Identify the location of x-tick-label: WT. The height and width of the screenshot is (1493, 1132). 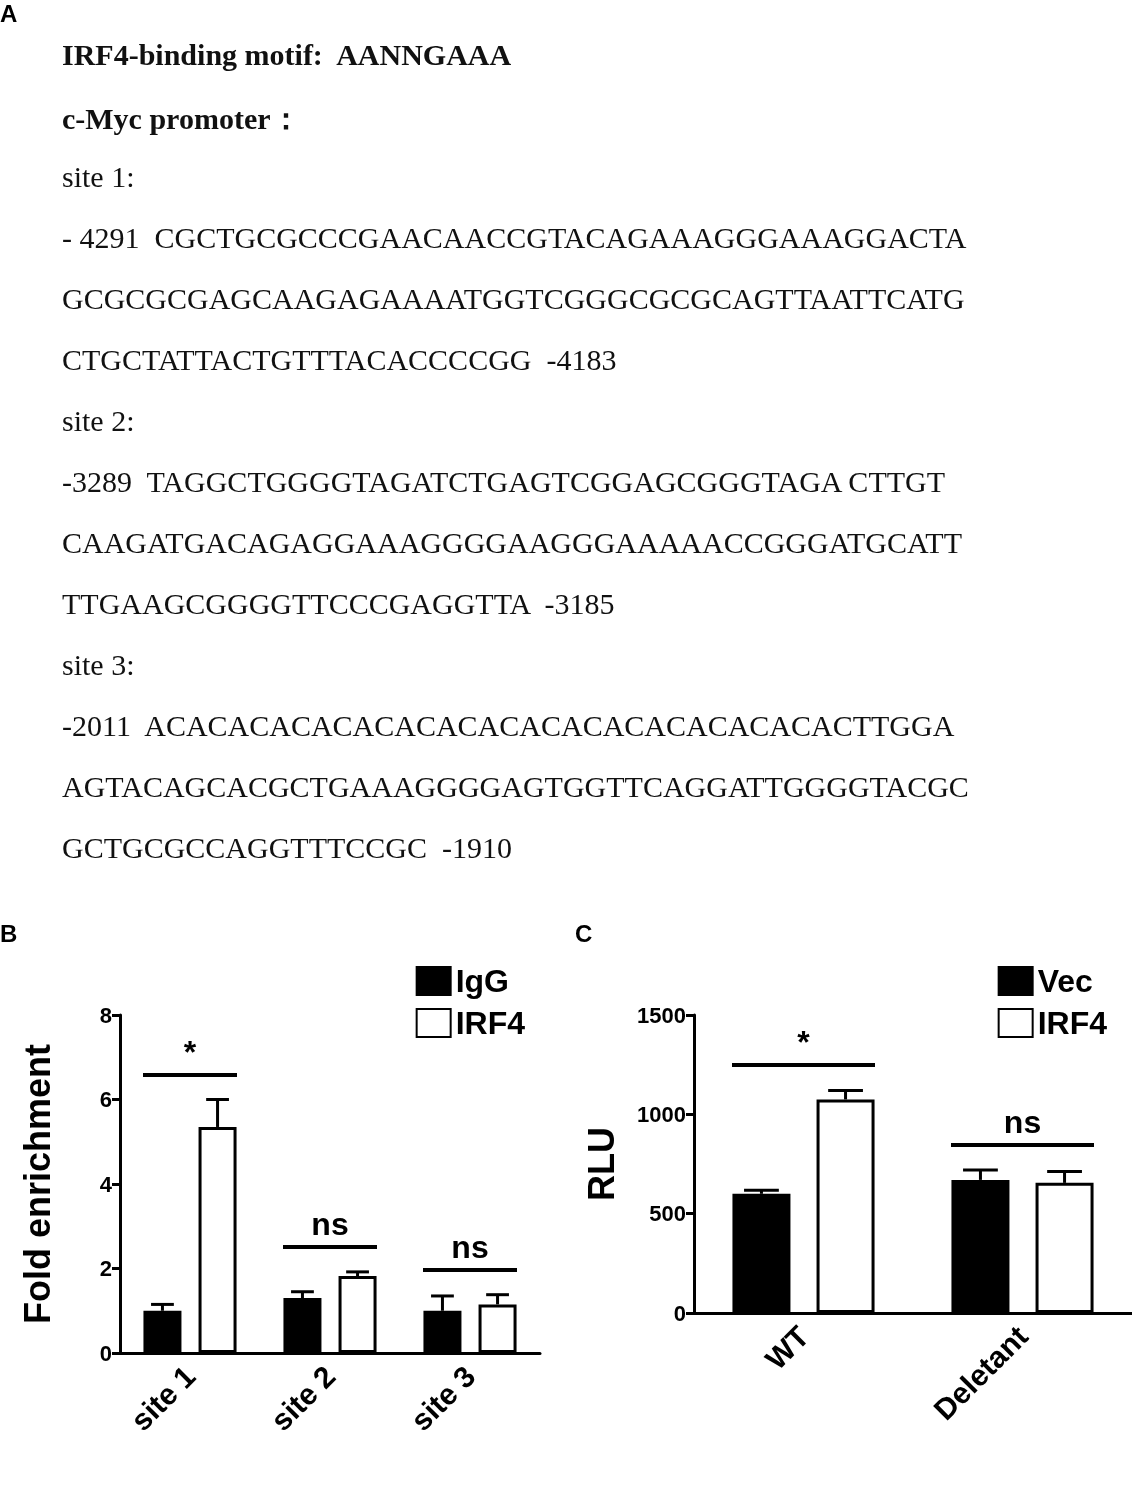
(787, 1347).